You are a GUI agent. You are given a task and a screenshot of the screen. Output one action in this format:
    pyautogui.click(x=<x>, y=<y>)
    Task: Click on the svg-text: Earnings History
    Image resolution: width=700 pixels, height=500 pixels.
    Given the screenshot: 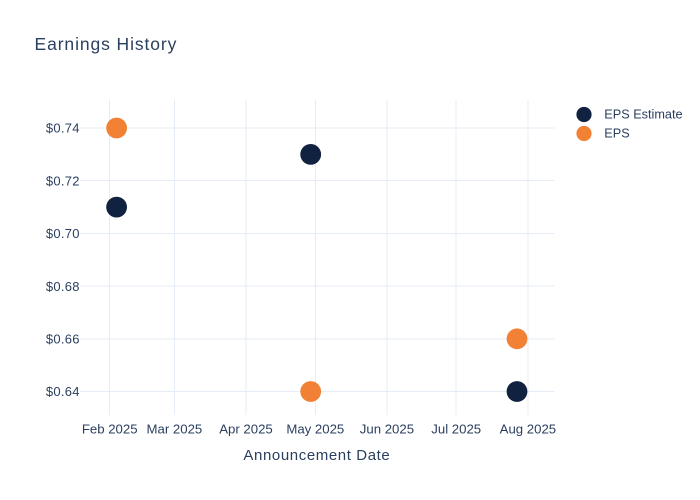 What is the action you would take?
    pyautogui.click(x=106, y=44)
    